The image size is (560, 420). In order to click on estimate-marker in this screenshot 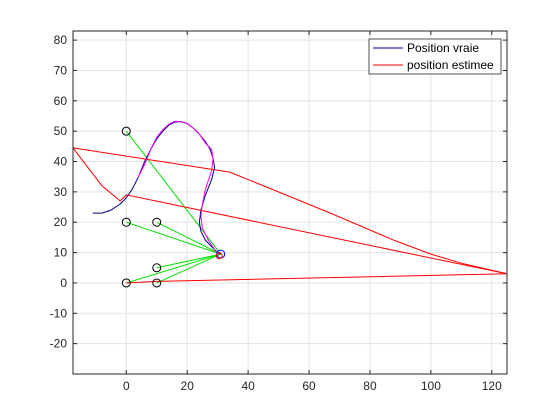, I will do `click(219, 256)`.